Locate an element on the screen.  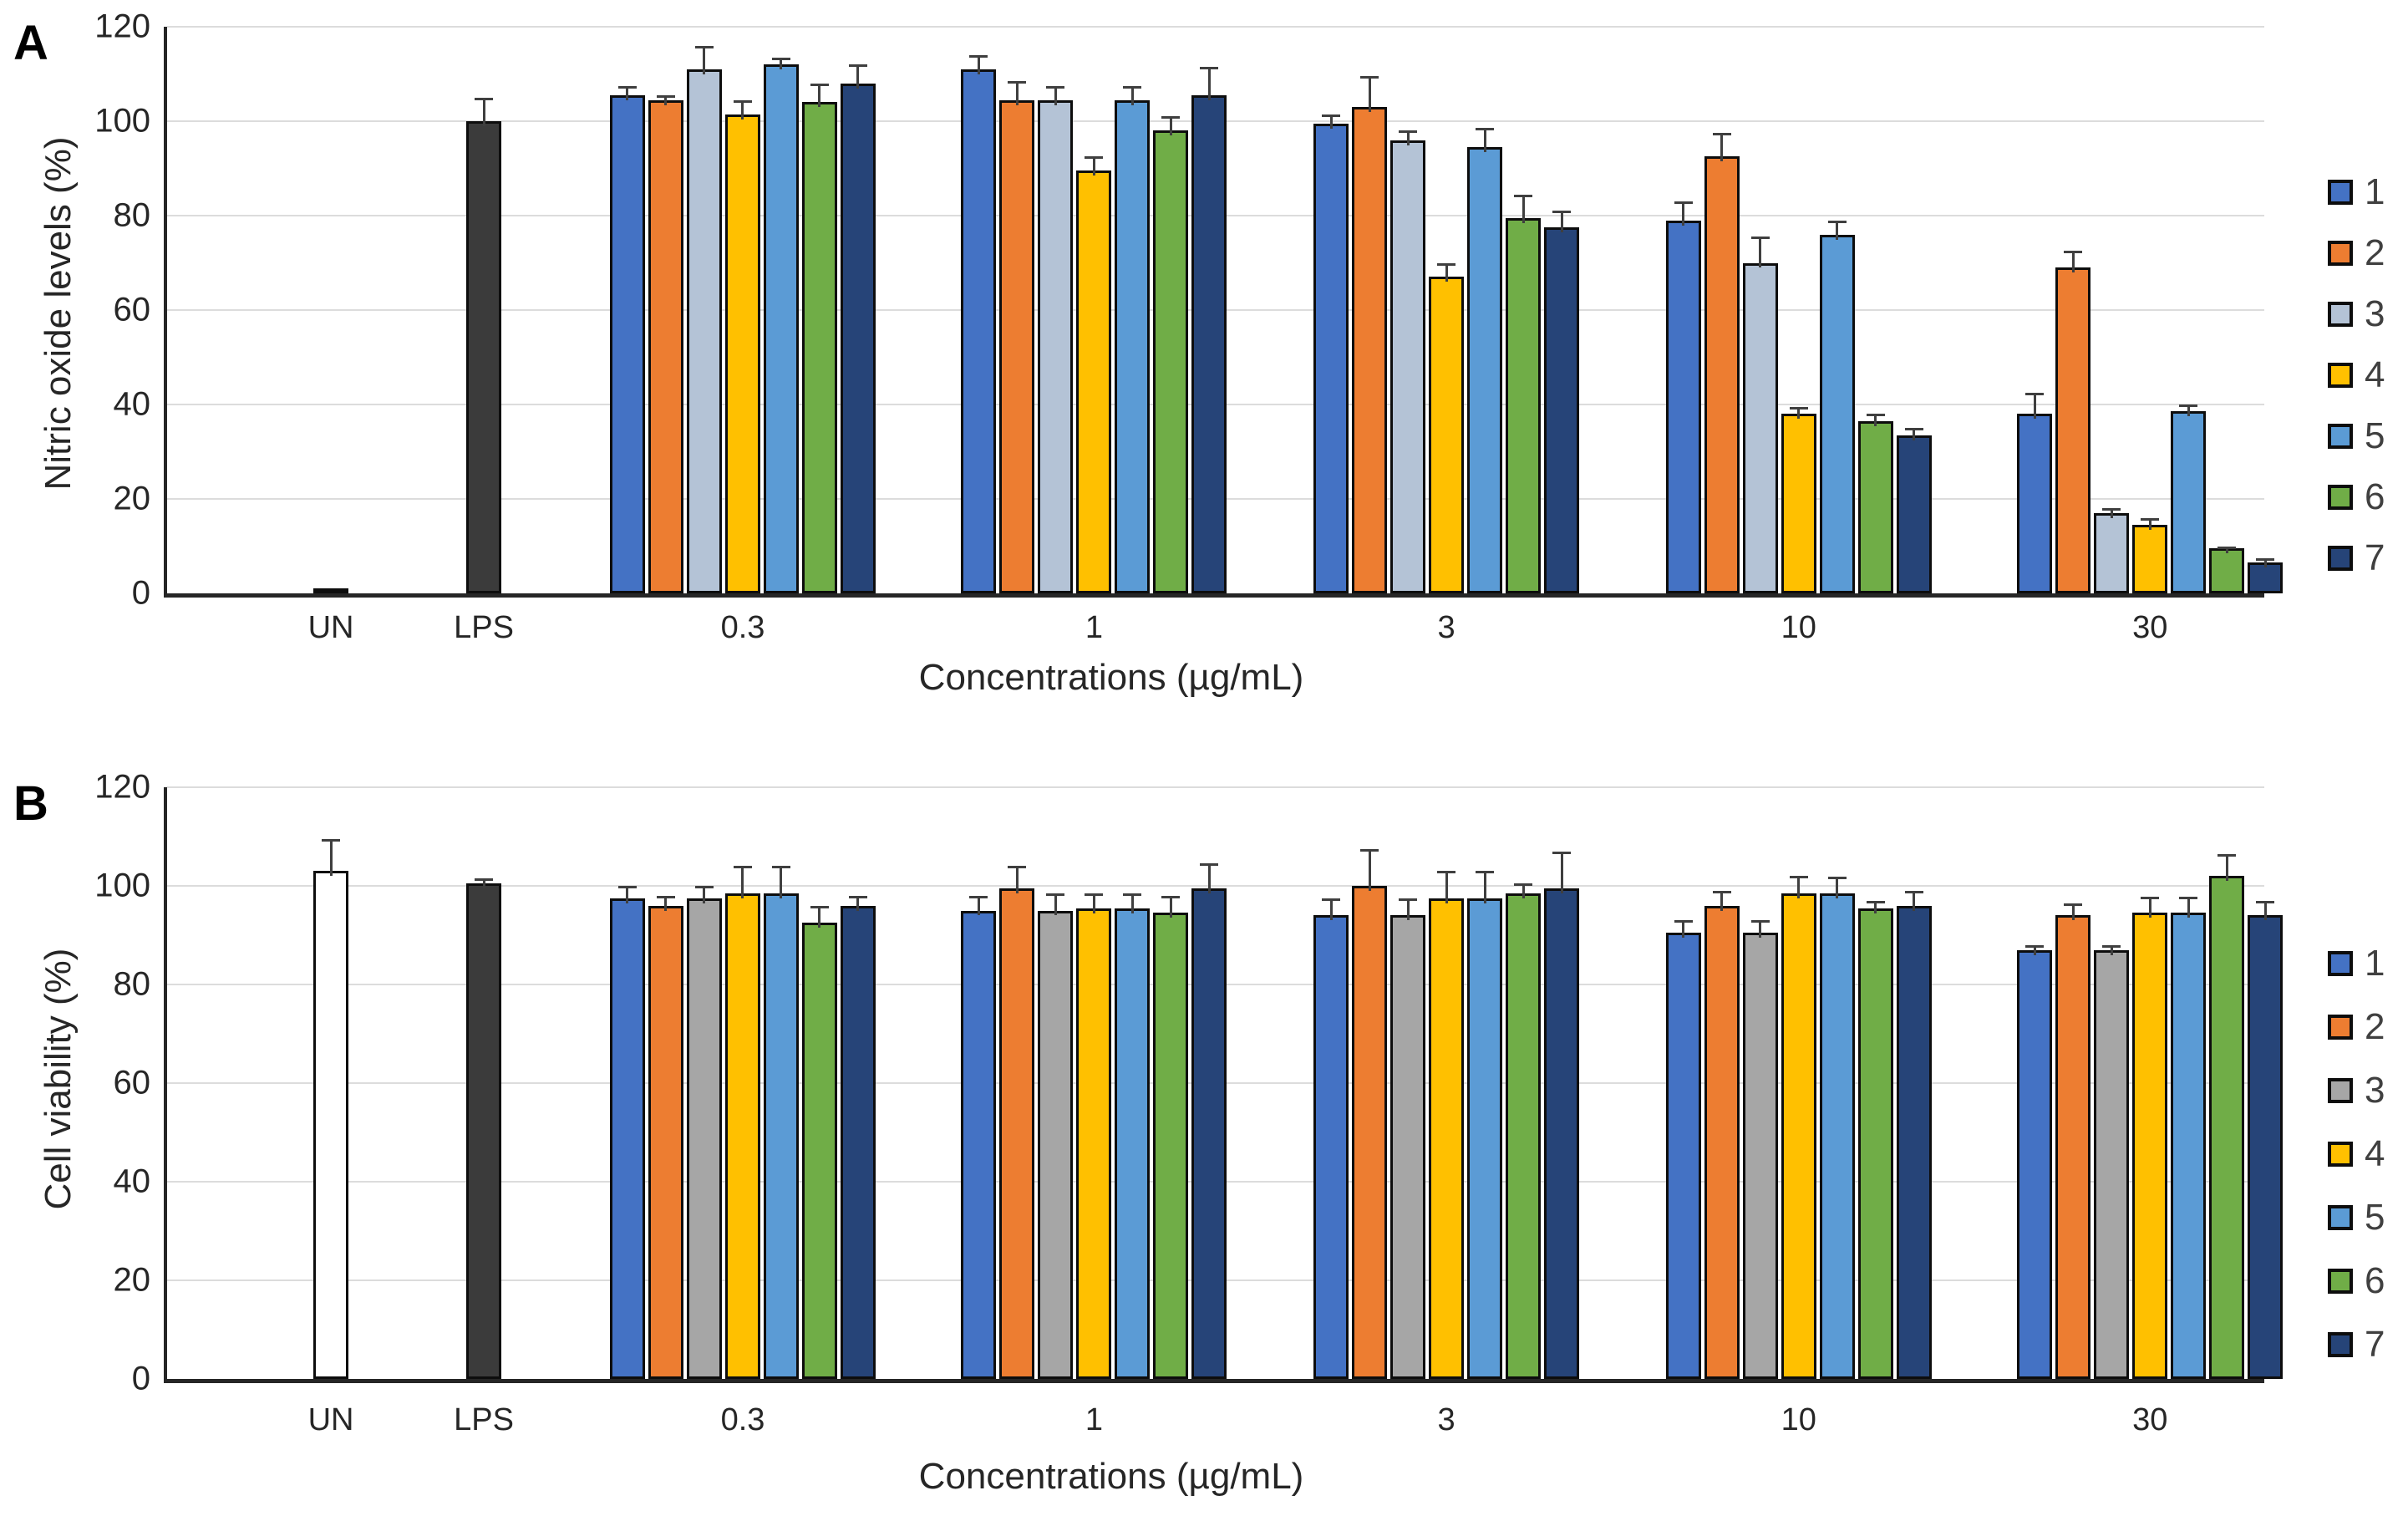
bar-lps is located at coordinates (484, 1131).